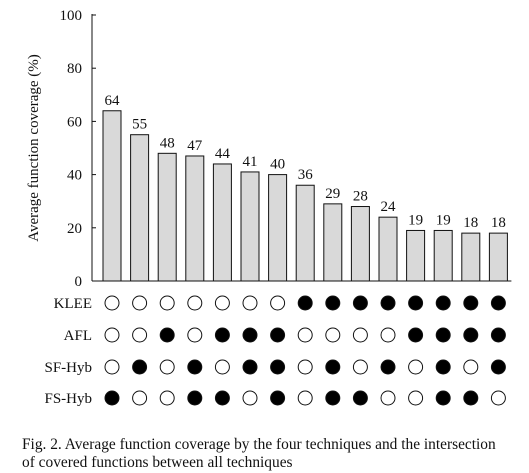 This screenshot has width=529, height=473. Describe the element at coordinates (223, 154) in the screenshot. I see `bar-value-label: 44` at that location.